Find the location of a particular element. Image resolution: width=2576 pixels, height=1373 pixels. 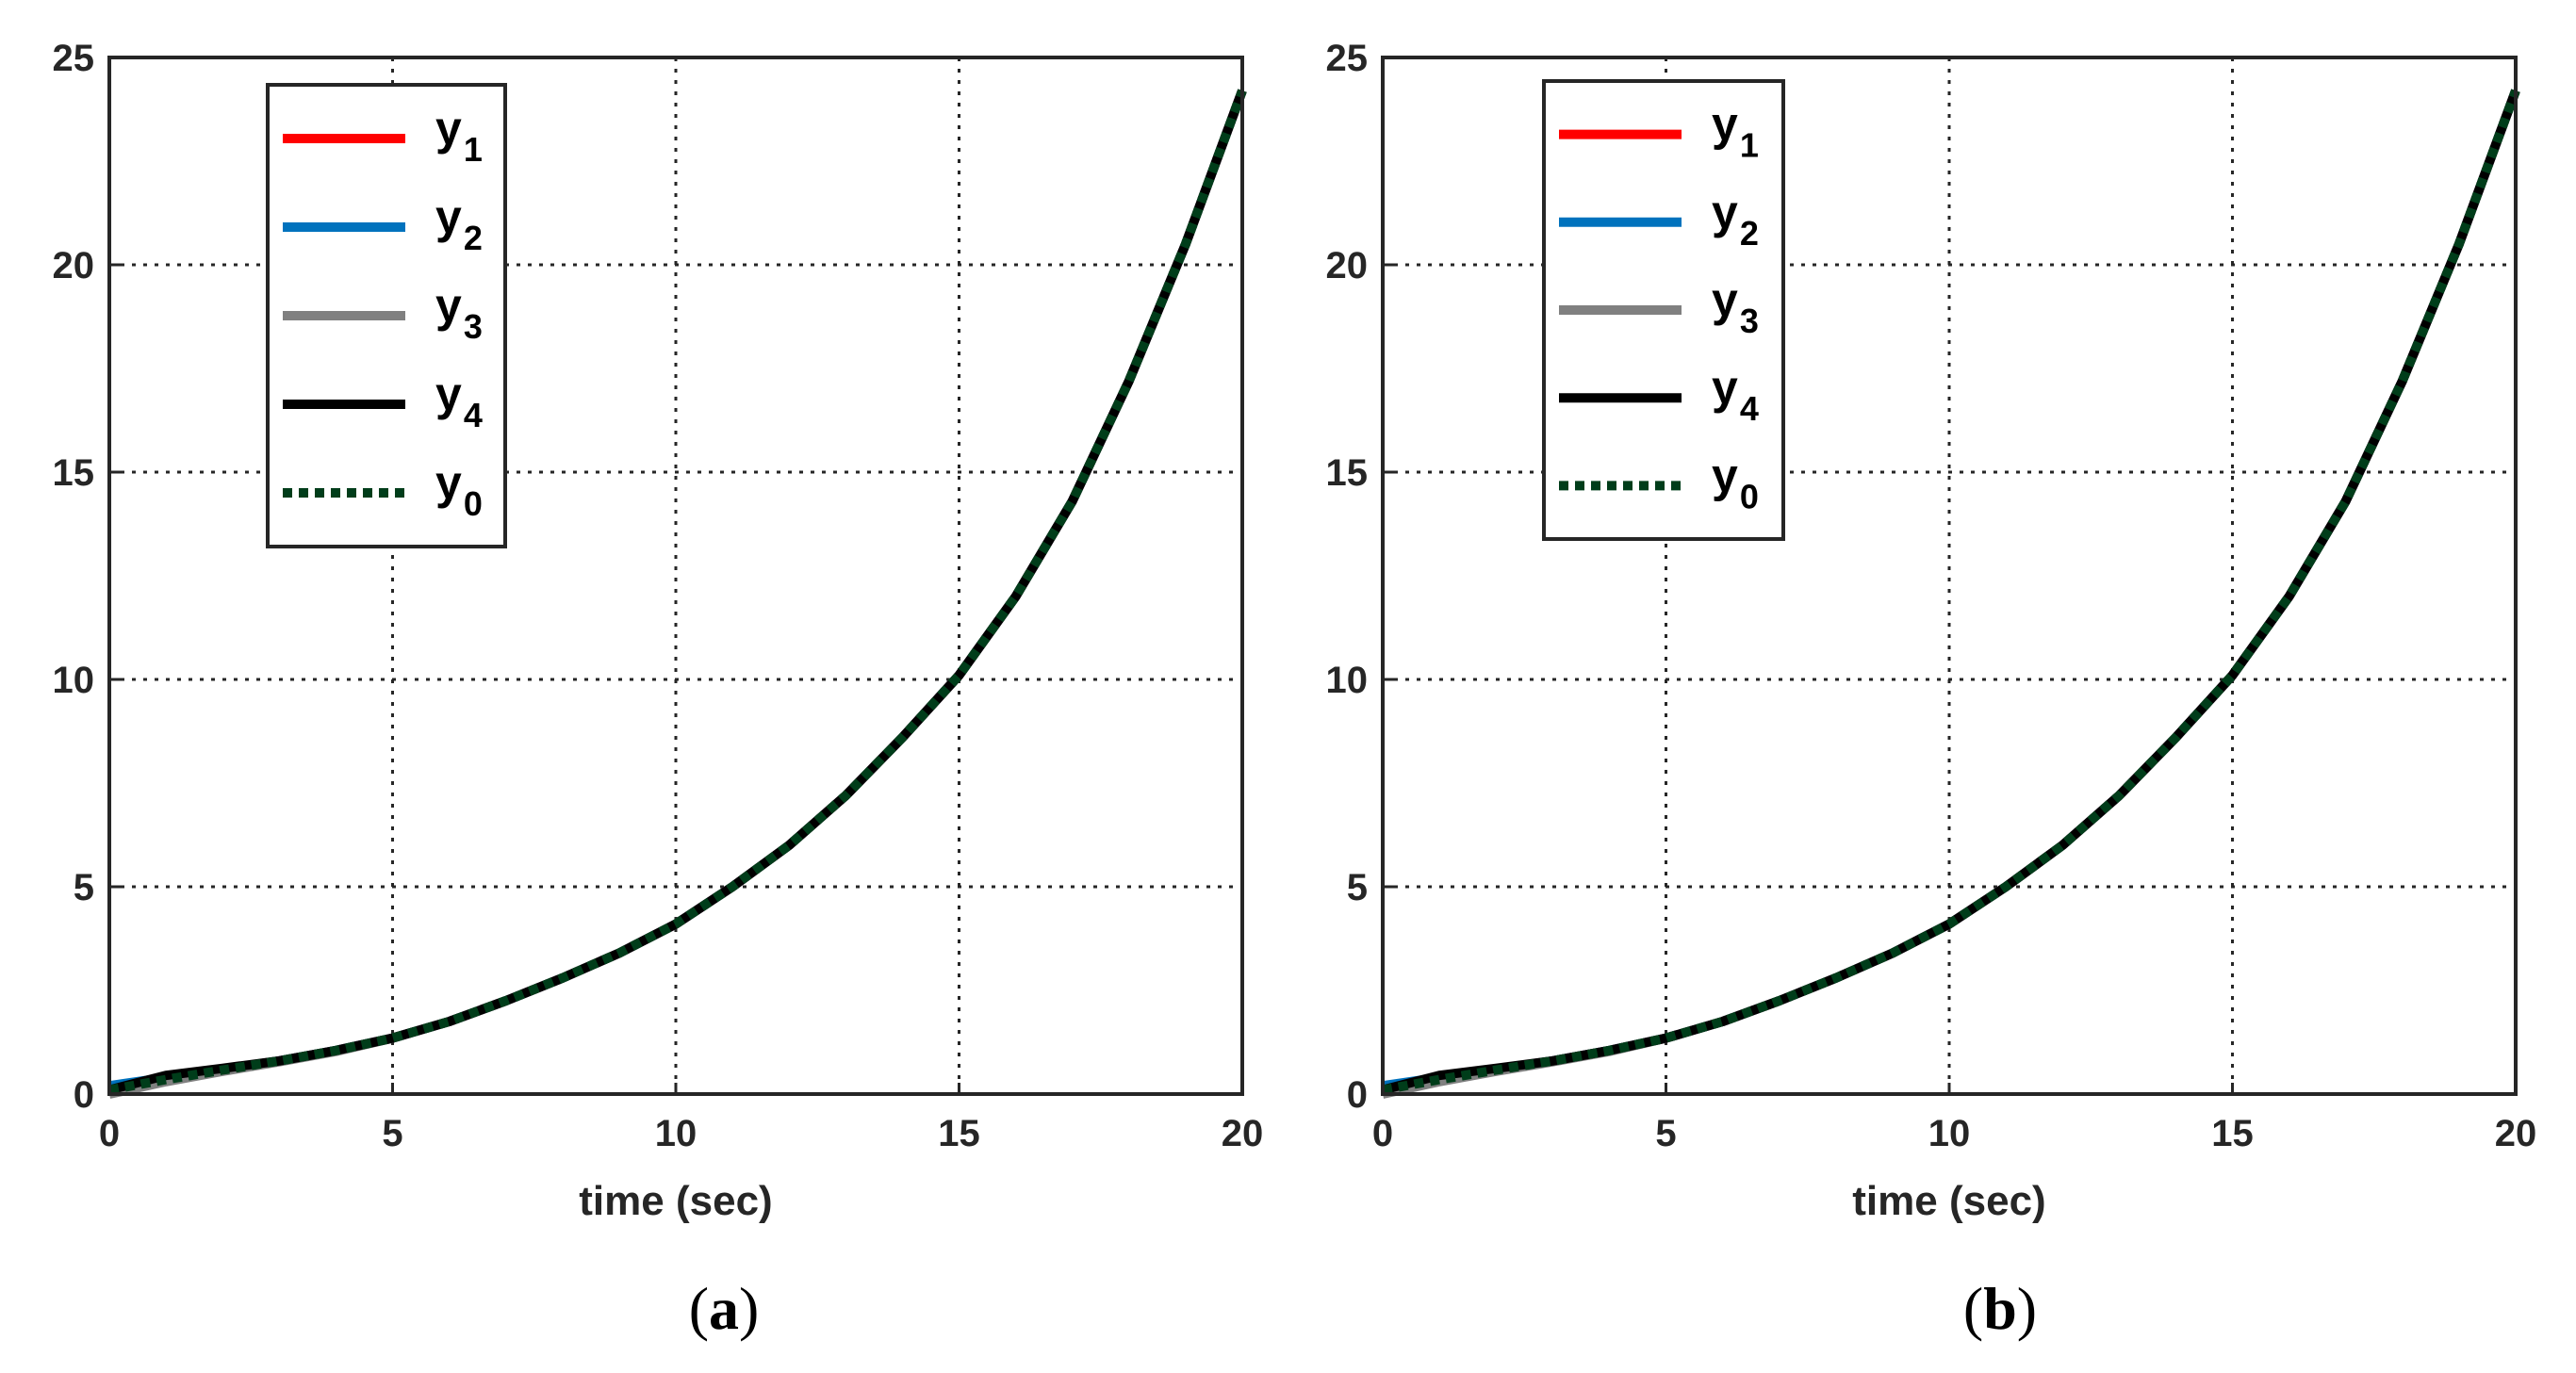

panel-caption: (a) is located at coordinates (724, 1308).